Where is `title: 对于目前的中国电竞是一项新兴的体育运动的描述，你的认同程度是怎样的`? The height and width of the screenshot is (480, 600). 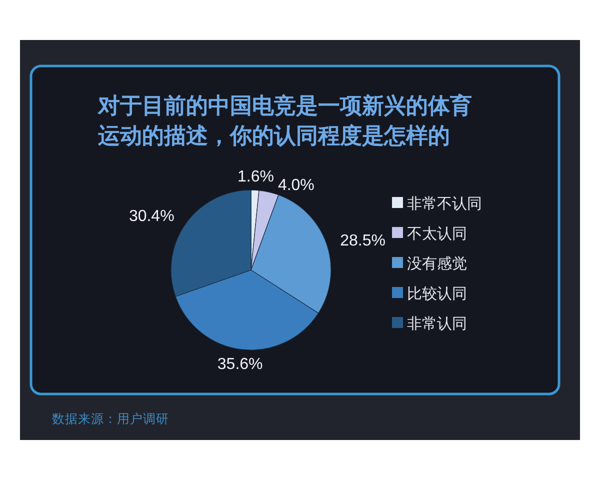 title: 对于目前的中国电竞是一项新兴的体育运动的描述，你的认同程度是怎样的 is located at coordinates (285, 120).